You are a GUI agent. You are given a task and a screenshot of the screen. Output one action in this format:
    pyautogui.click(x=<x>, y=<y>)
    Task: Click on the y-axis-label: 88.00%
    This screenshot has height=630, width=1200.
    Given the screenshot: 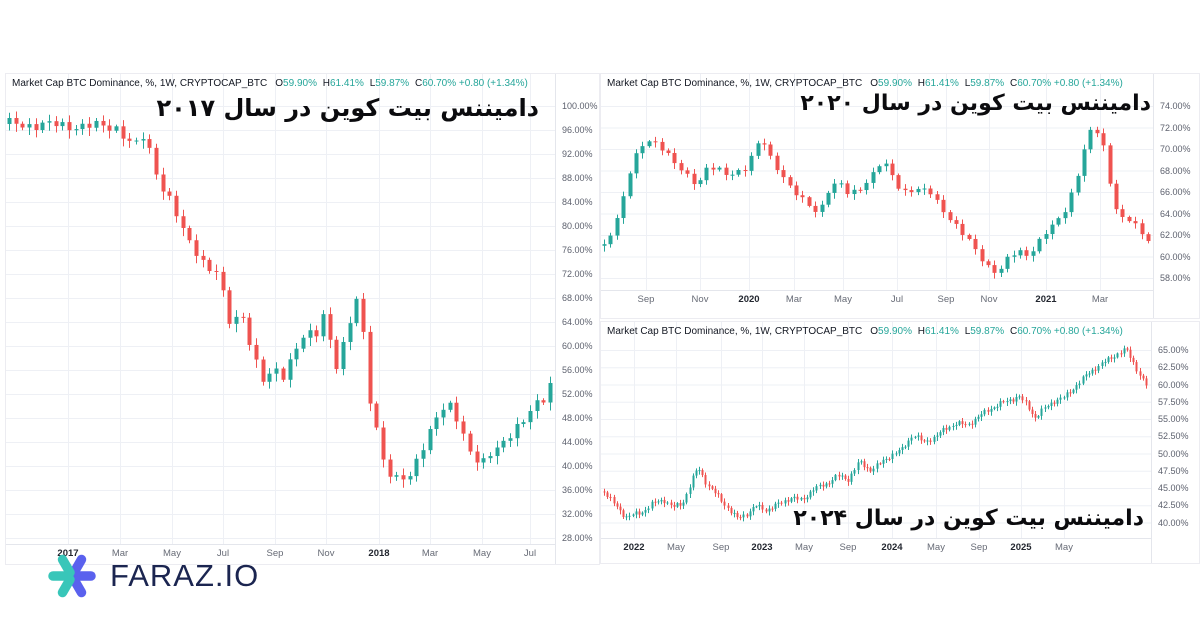 What is the action you would take?
    pyautogui.click(x=577, y=178)
    